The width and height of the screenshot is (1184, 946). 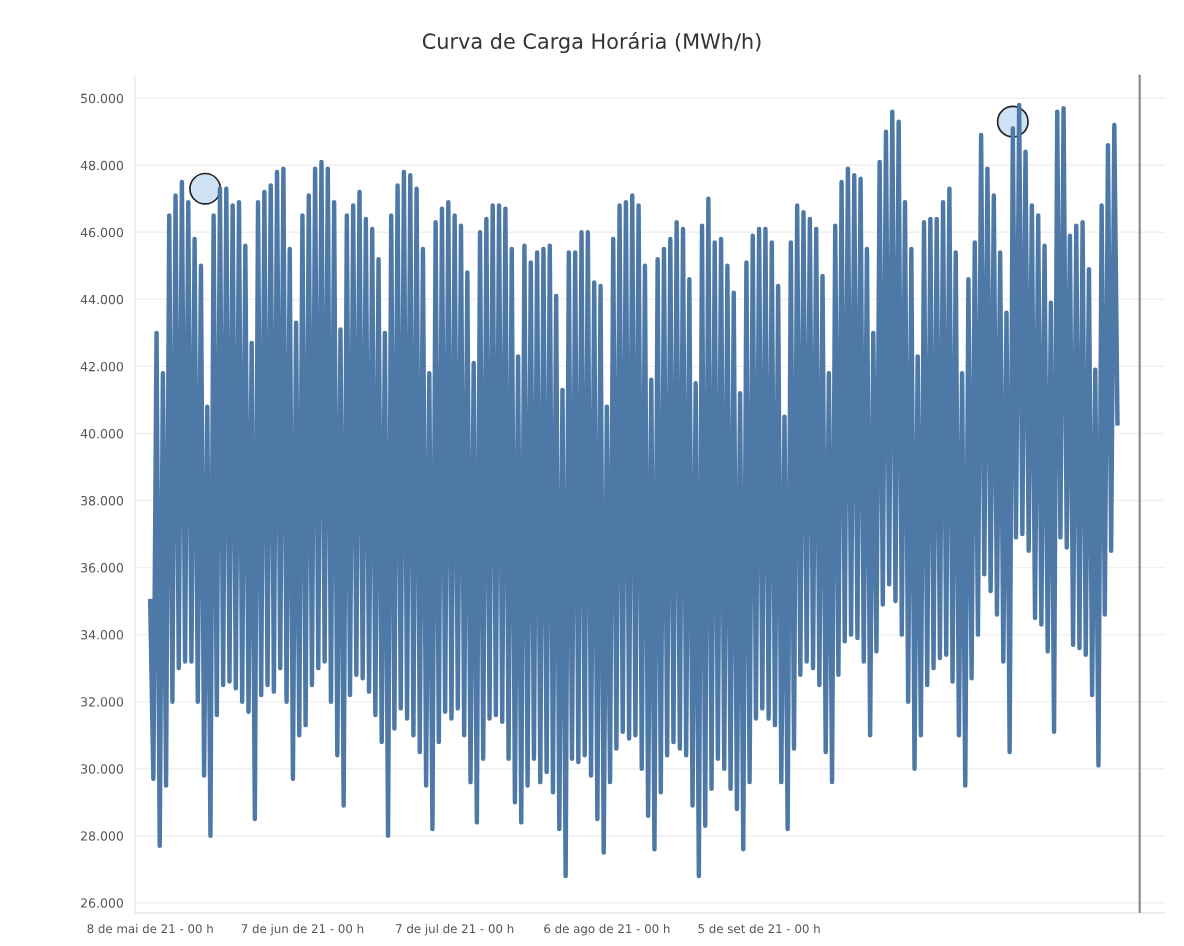 I want to click on y-tick-label: 36.000, so click(x=102, y=568).